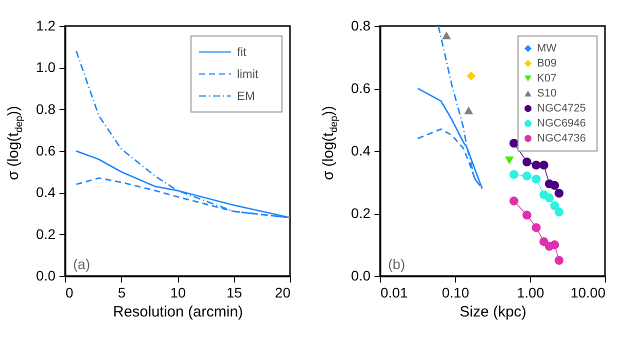 This screenshot has width=630, height=350. I want to click on legend-label: B09, so click(547, 64).